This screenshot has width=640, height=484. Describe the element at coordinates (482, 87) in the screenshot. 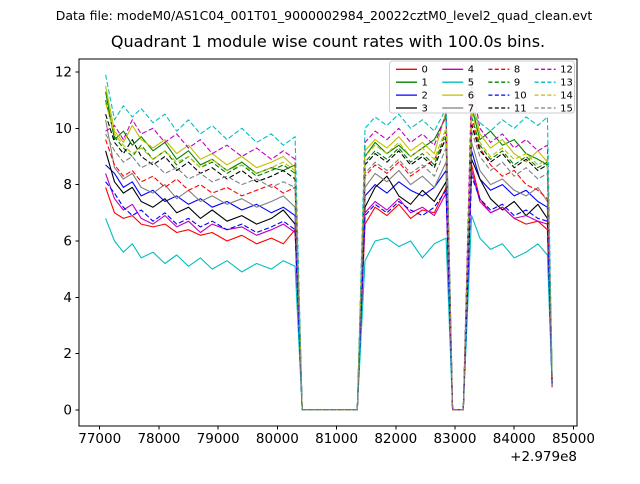

I see `legend-box` at that location.